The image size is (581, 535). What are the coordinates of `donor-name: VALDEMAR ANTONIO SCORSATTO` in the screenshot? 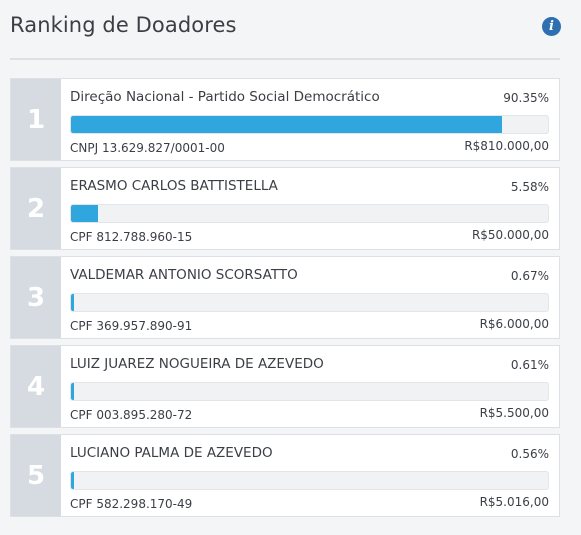 It's located at (184, 275).